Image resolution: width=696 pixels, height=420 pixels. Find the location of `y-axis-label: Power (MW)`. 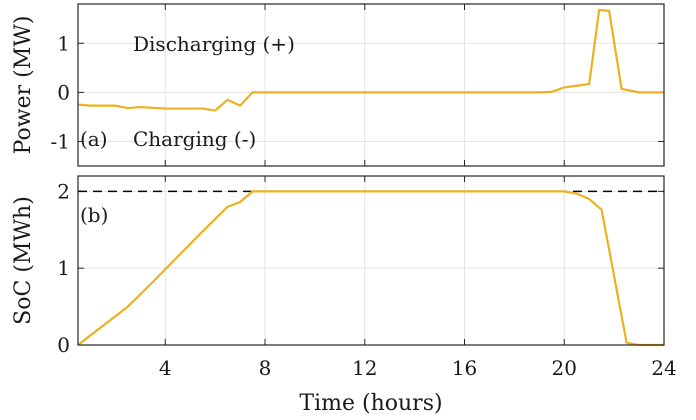

y-axis-label: Power (MW) is located at coordinates (23, 85).